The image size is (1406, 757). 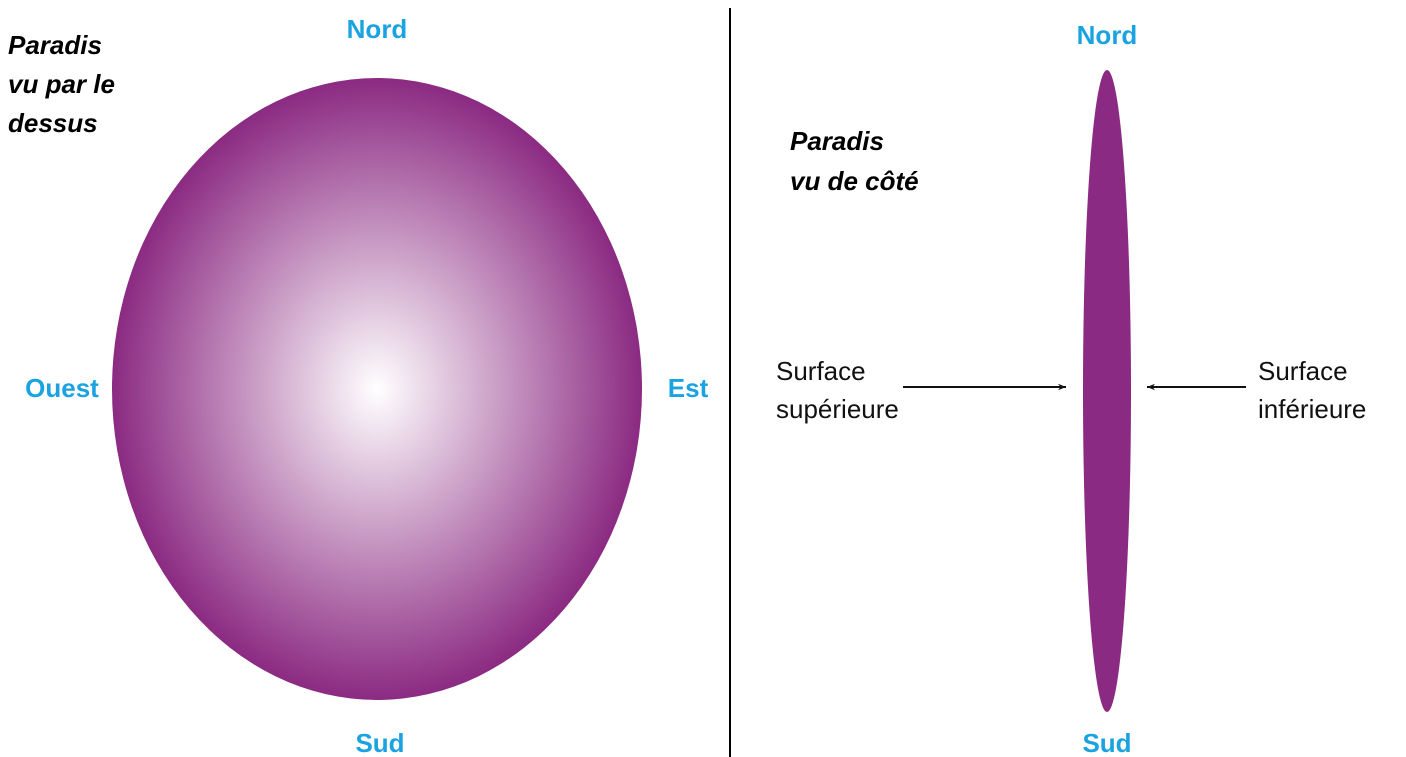 I want to click on east-label: Est, so click(x=688, y=388).